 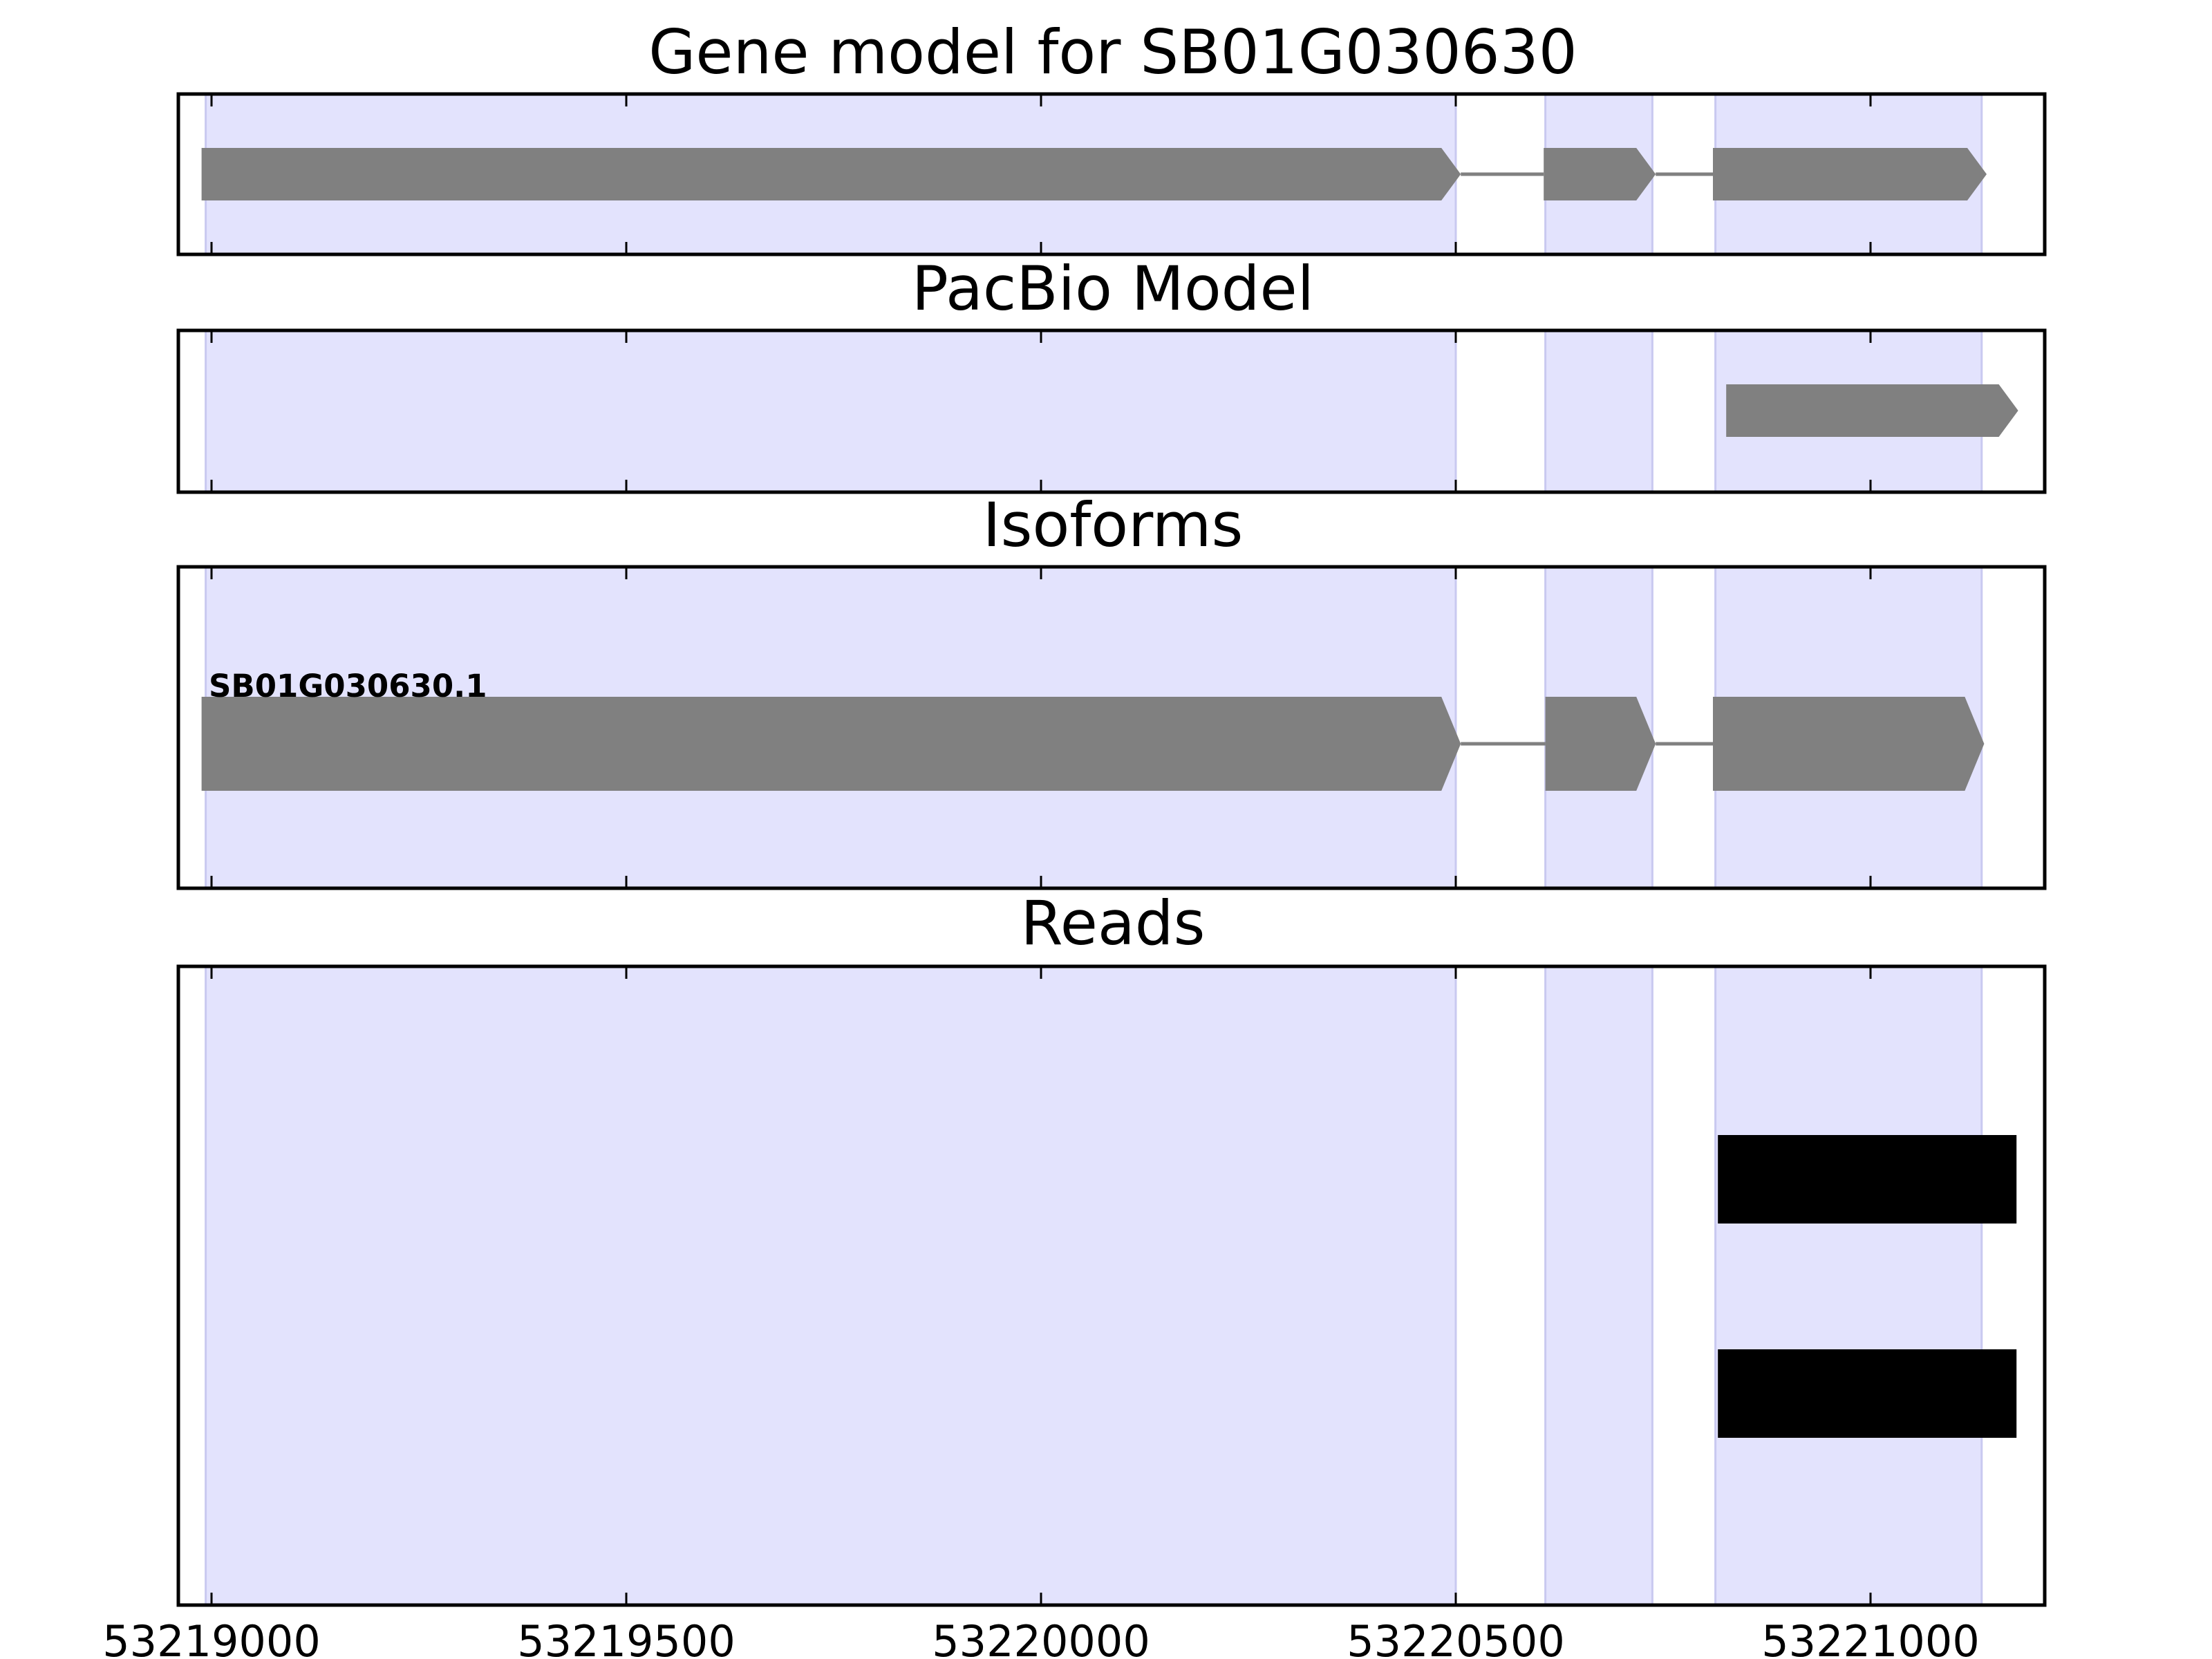 I want to click on x-tick-label: 53219000, so click(x=211, y=1638).